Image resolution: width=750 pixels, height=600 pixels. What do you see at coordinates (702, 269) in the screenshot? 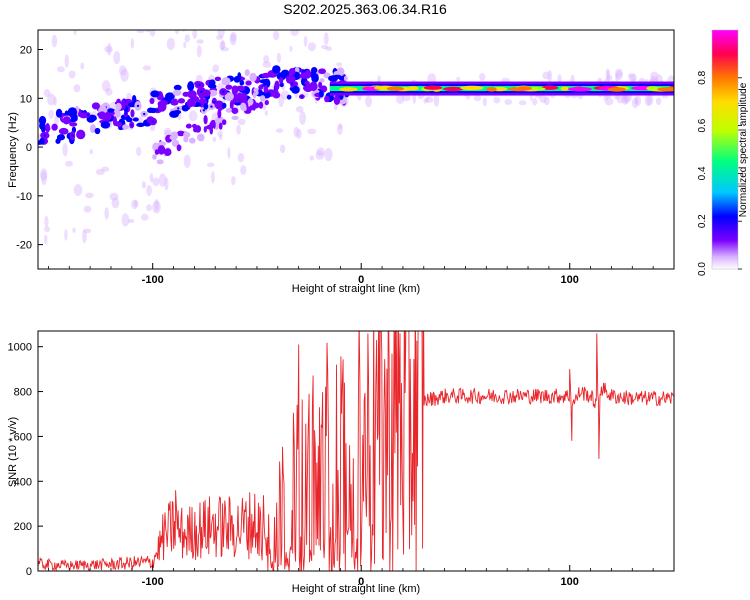
I see `colorbar-tick-label: 0.0` at bounding box center [702, 269].